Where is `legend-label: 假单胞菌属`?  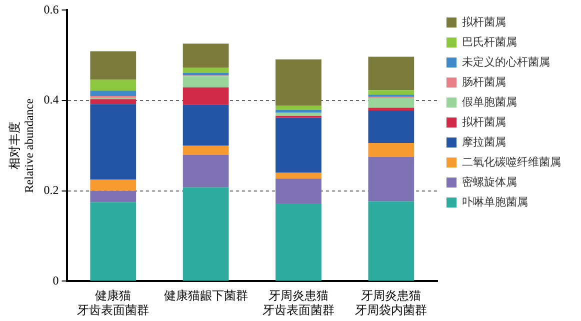
legend-label: 假单胞菌属 is located at coordinates (489, 101).